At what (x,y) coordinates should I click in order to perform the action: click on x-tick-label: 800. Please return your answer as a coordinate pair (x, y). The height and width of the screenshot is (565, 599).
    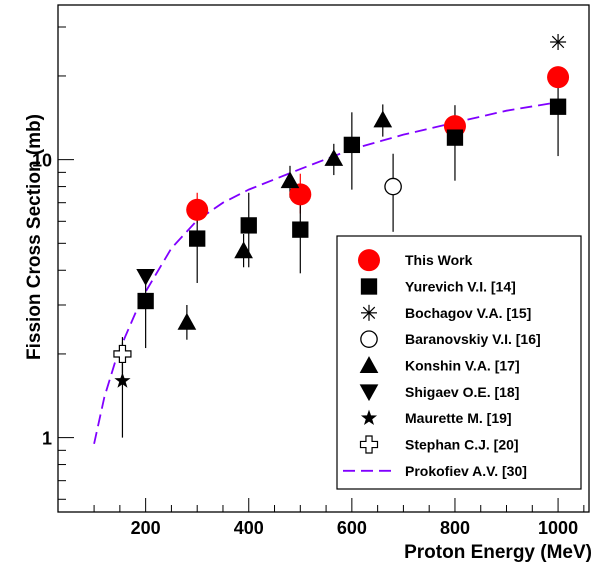
    Looking at the image, I should click on (455, 528).